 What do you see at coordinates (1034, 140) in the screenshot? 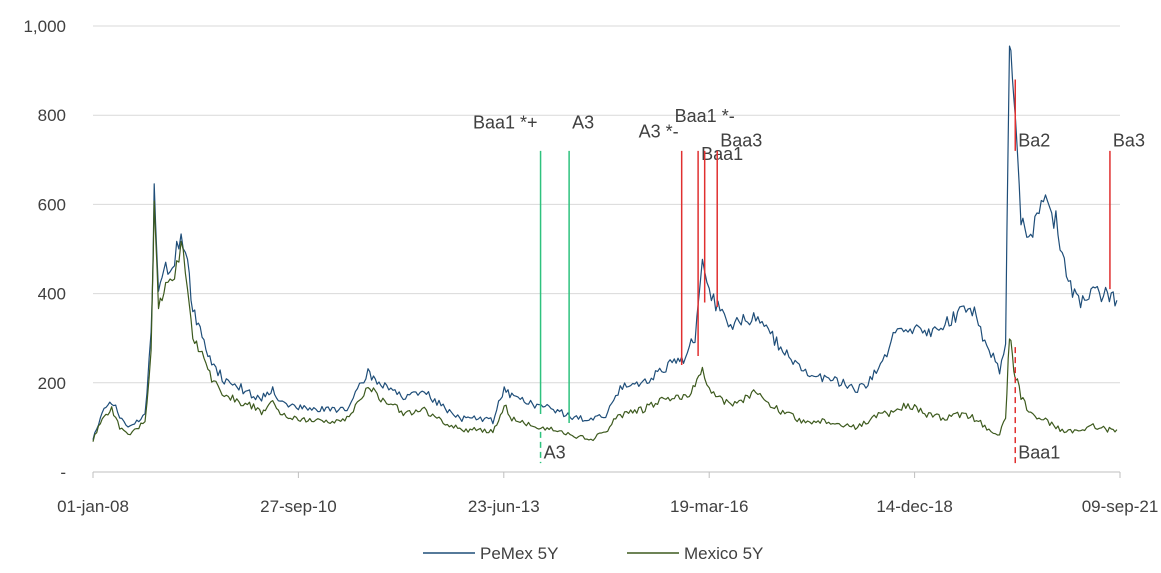
I see `rating-label: Ba2` at bounding box center [1034, 140].